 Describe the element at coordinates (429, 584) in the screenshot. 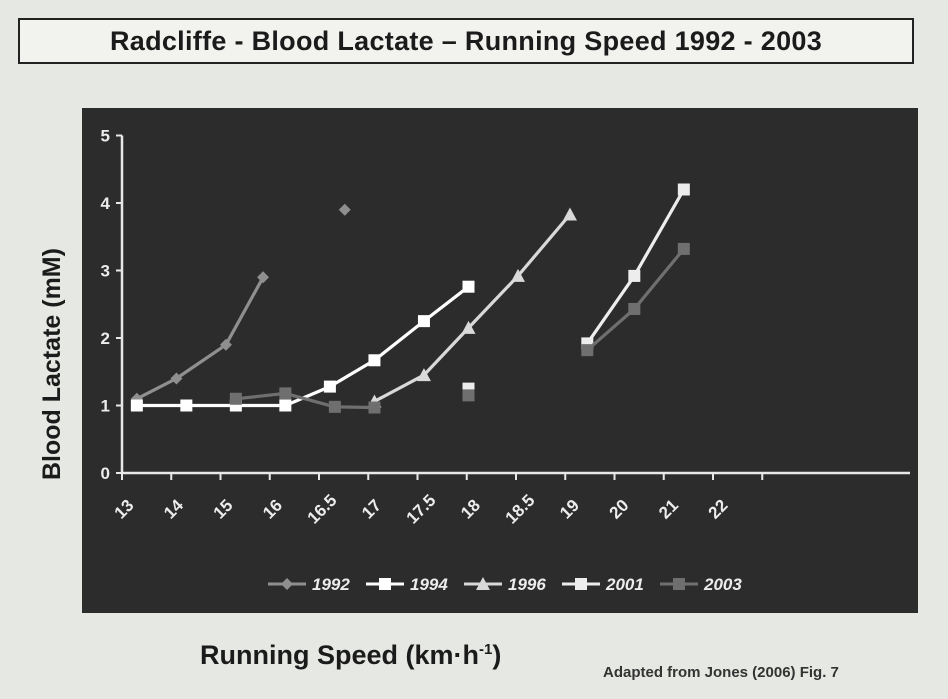

I see `legend-label-1994: 1994` at that location.